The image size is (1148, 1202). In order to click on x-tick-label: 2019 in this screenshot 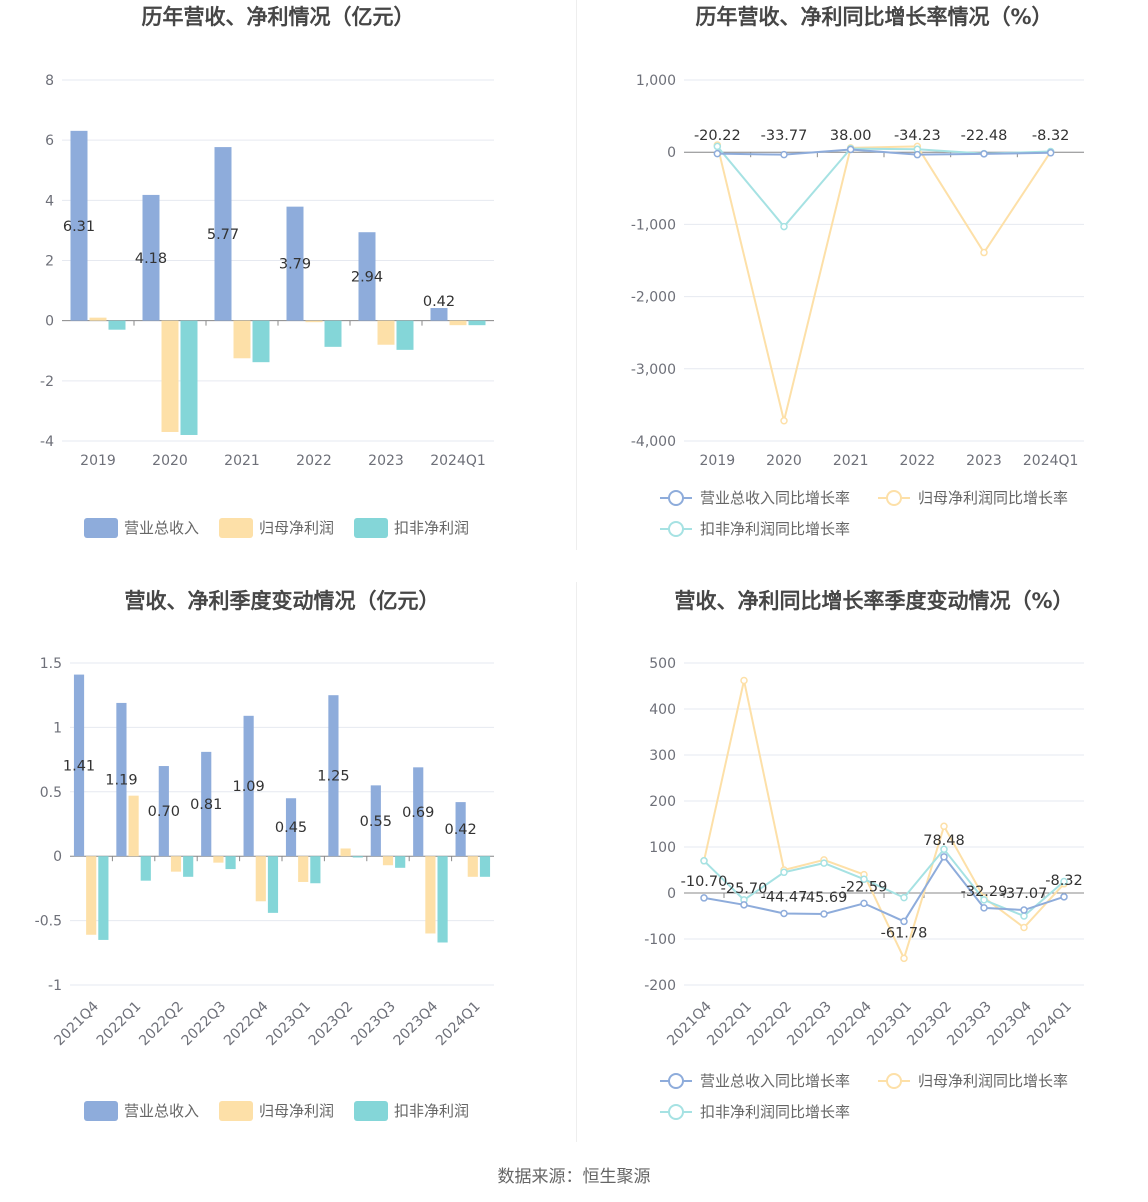, I will do `click(718, 461)`.